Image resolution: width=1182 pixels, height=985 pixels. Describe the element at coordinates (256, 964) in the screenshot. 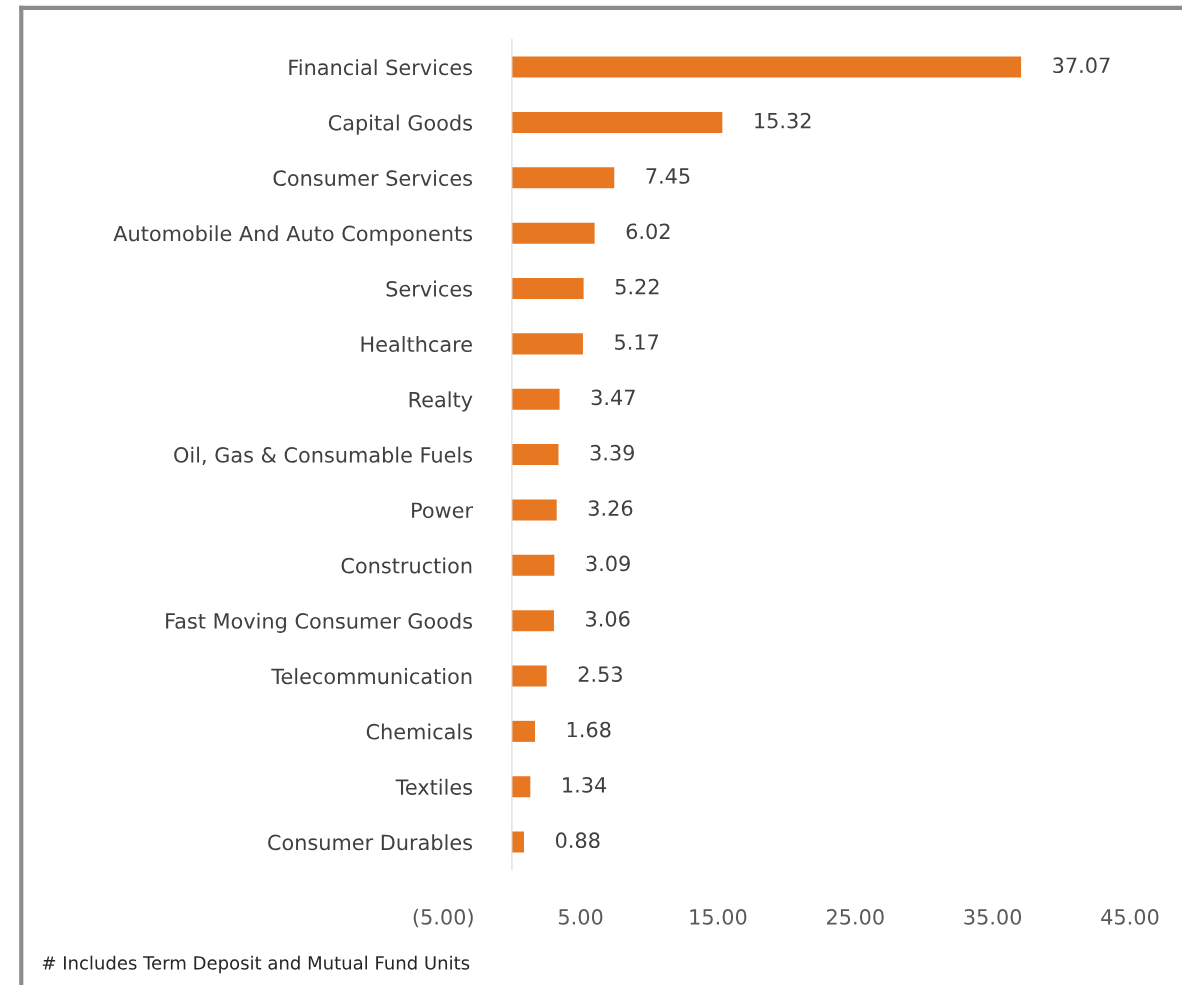

I see `text: # Includes Term Deposit and Mutual Fund Units` at that location.